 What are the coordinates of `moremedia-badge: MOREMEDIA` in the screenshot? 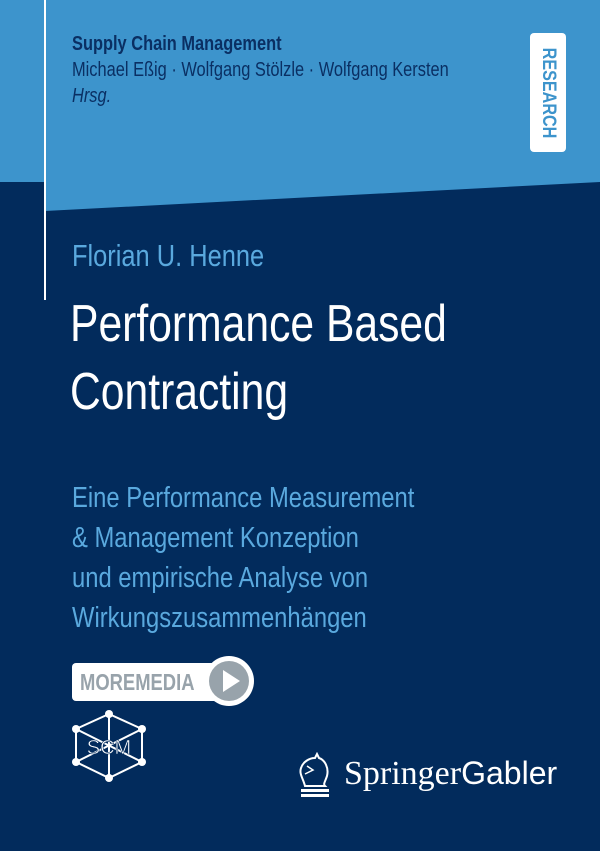 It's located at (147, 682).